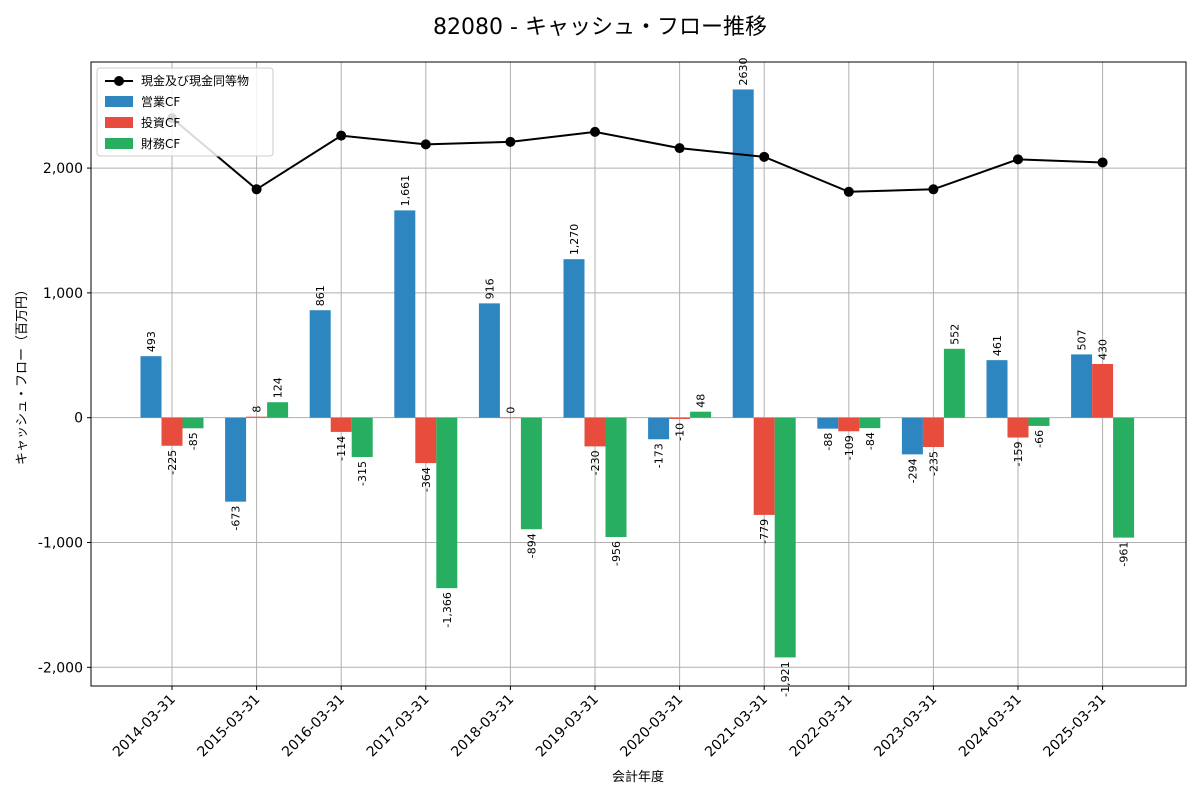  What do you see at coordinates (1103, 349) in the screenshot?
I see `data-label: 430` at bounding box center [1103, 349].